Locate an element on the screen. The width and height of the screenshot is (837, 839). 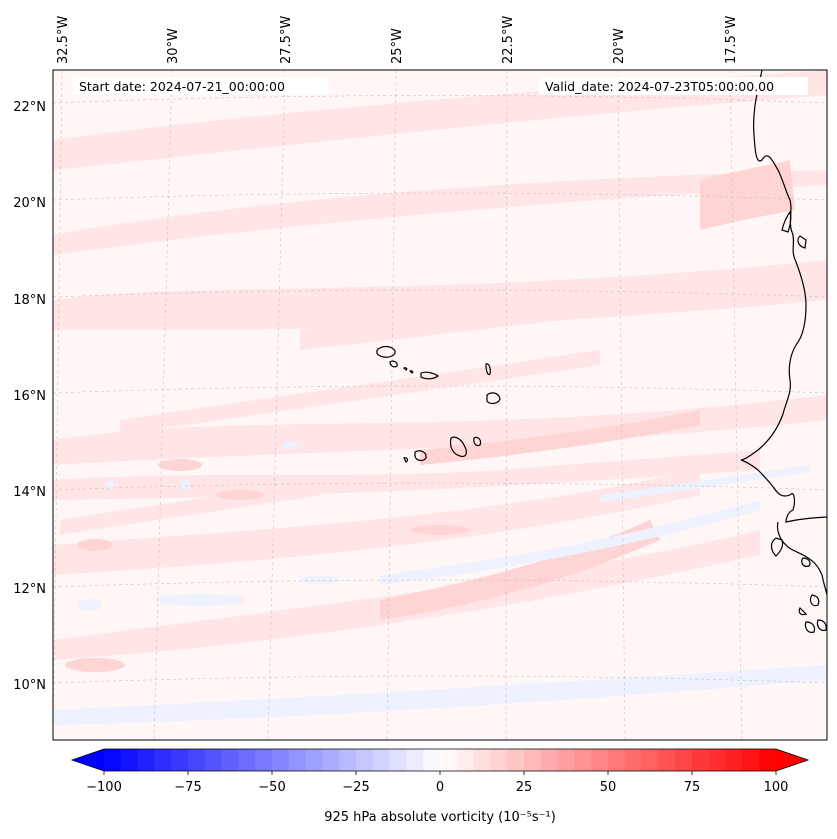
colorbar-over-arrow is located at coordinates (792, 760).